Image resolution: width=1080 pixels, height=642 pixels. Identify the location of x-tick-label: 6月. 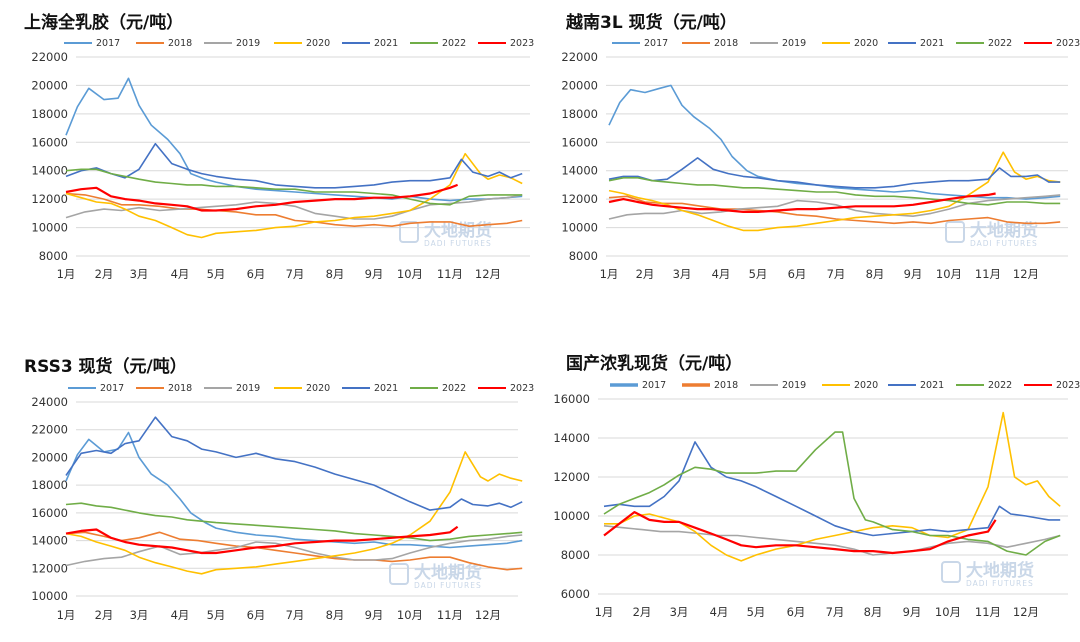
(256, 274).